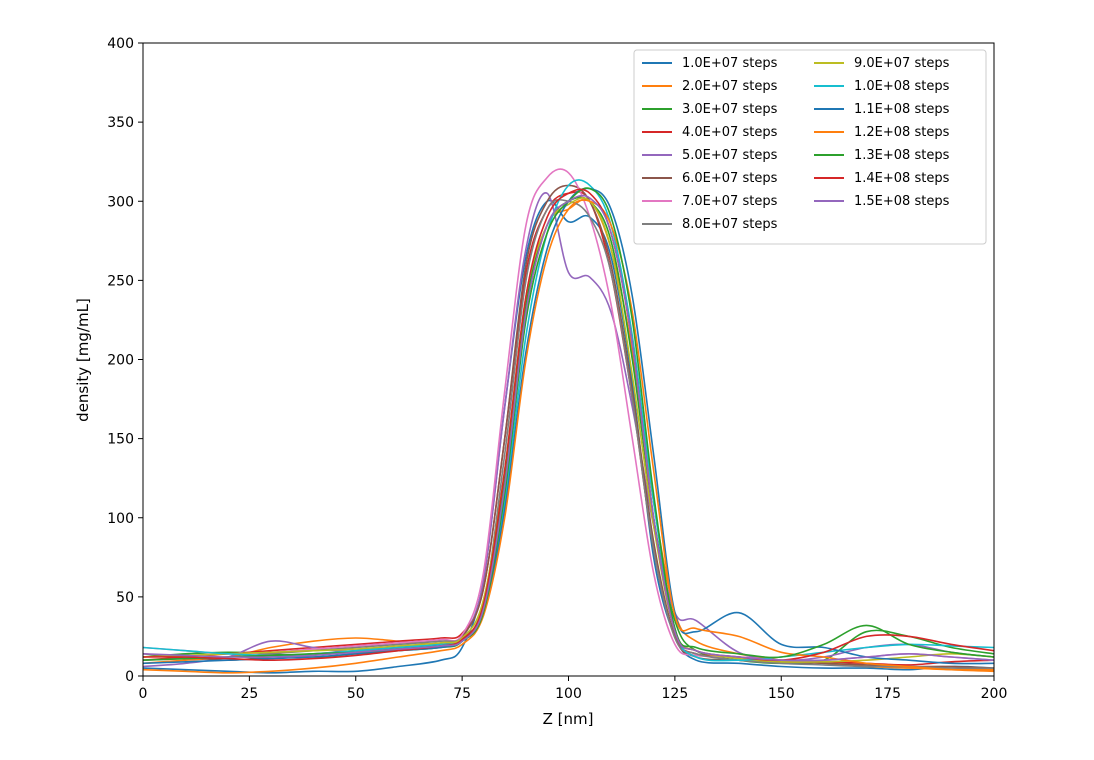 The height and width of the screenshot is (760, 1094). Describe the element at coordinates (730, 86) in the screenshot. I see `legend-label-1: 2.0E+07 steps` at that location.